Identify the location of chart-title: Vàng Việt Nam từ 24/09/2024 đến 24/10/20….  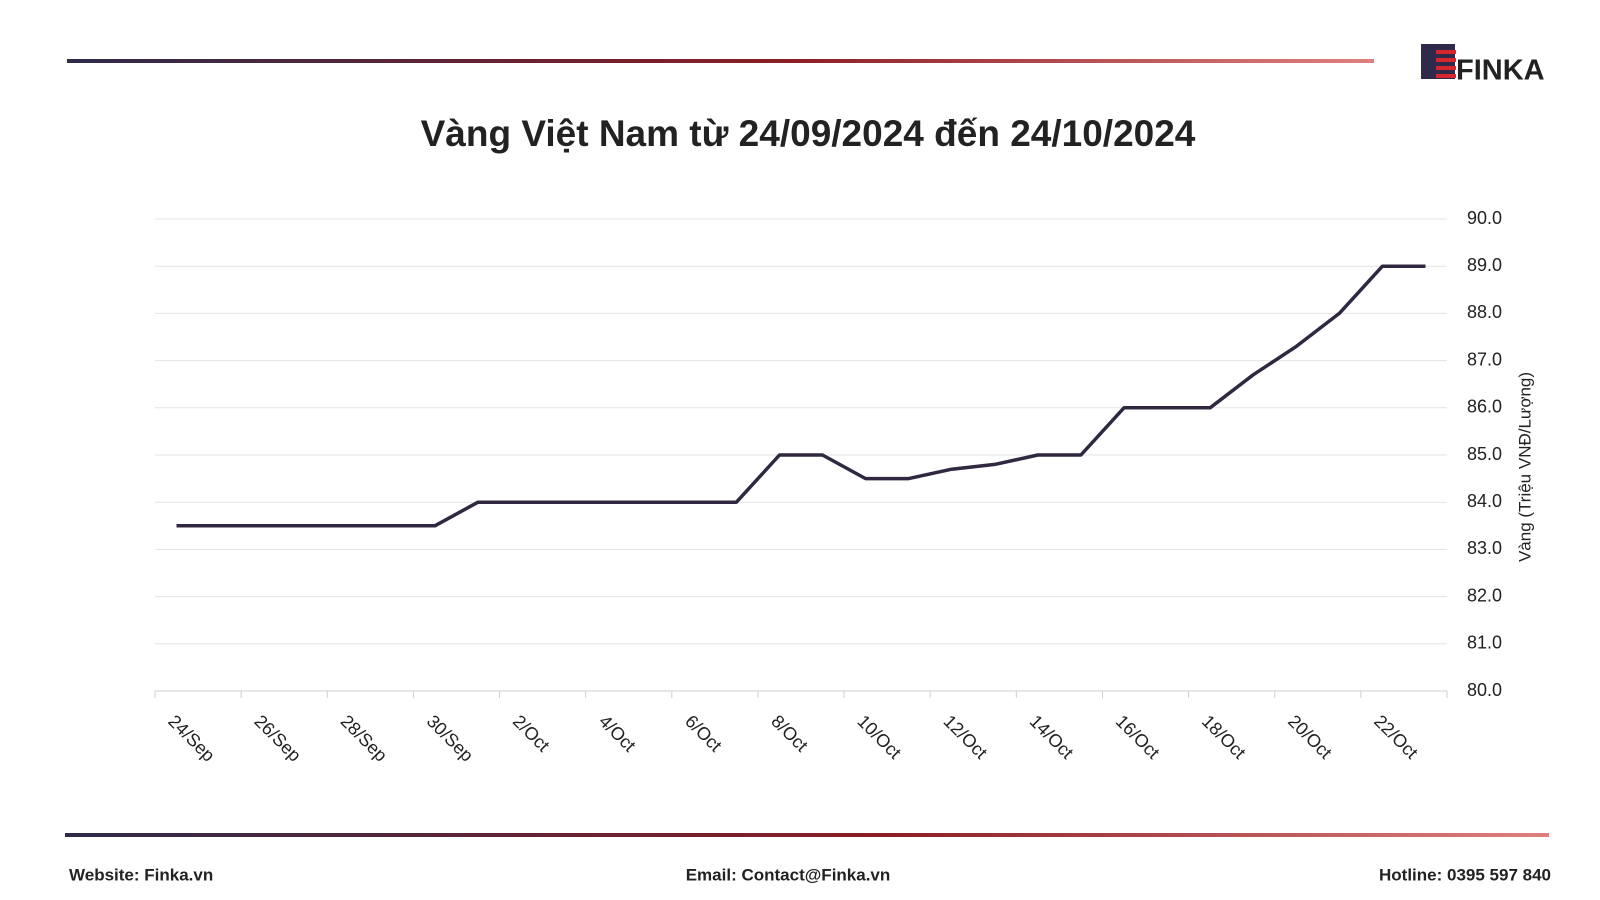
(808, 133).